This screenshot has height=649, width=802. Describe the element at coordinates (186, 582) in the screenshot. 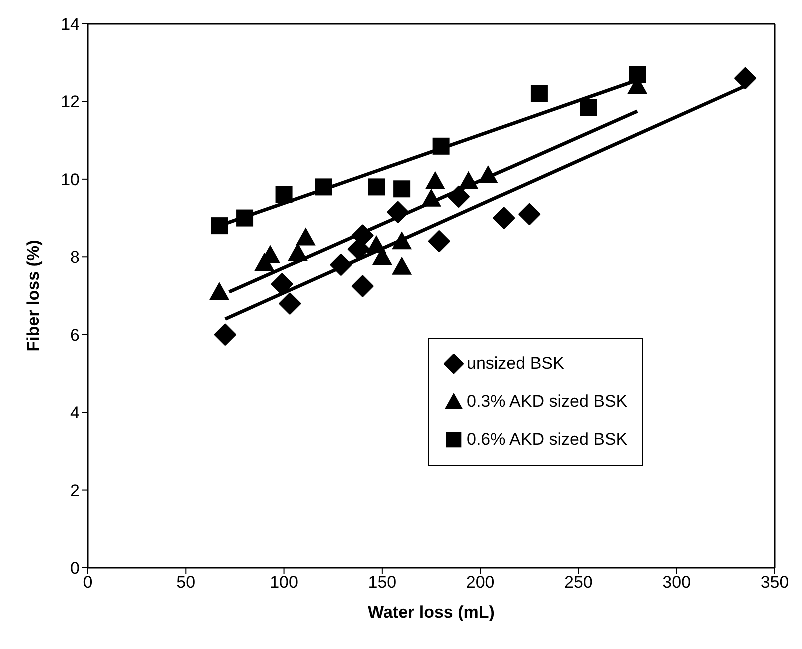

I see `x-tick-label: 50` at that location.